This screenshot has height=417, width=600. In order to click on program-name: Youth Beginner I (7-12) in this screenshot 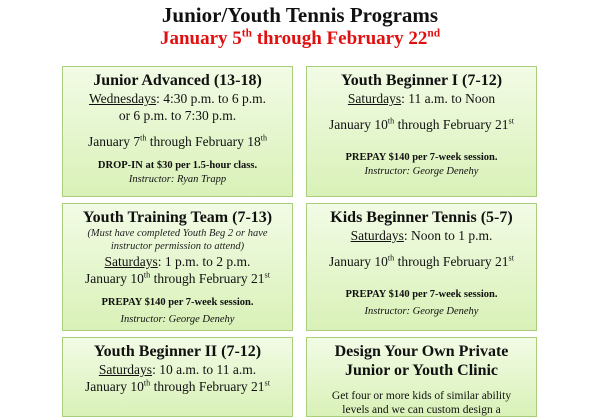, I will do `click(421, 80)`.